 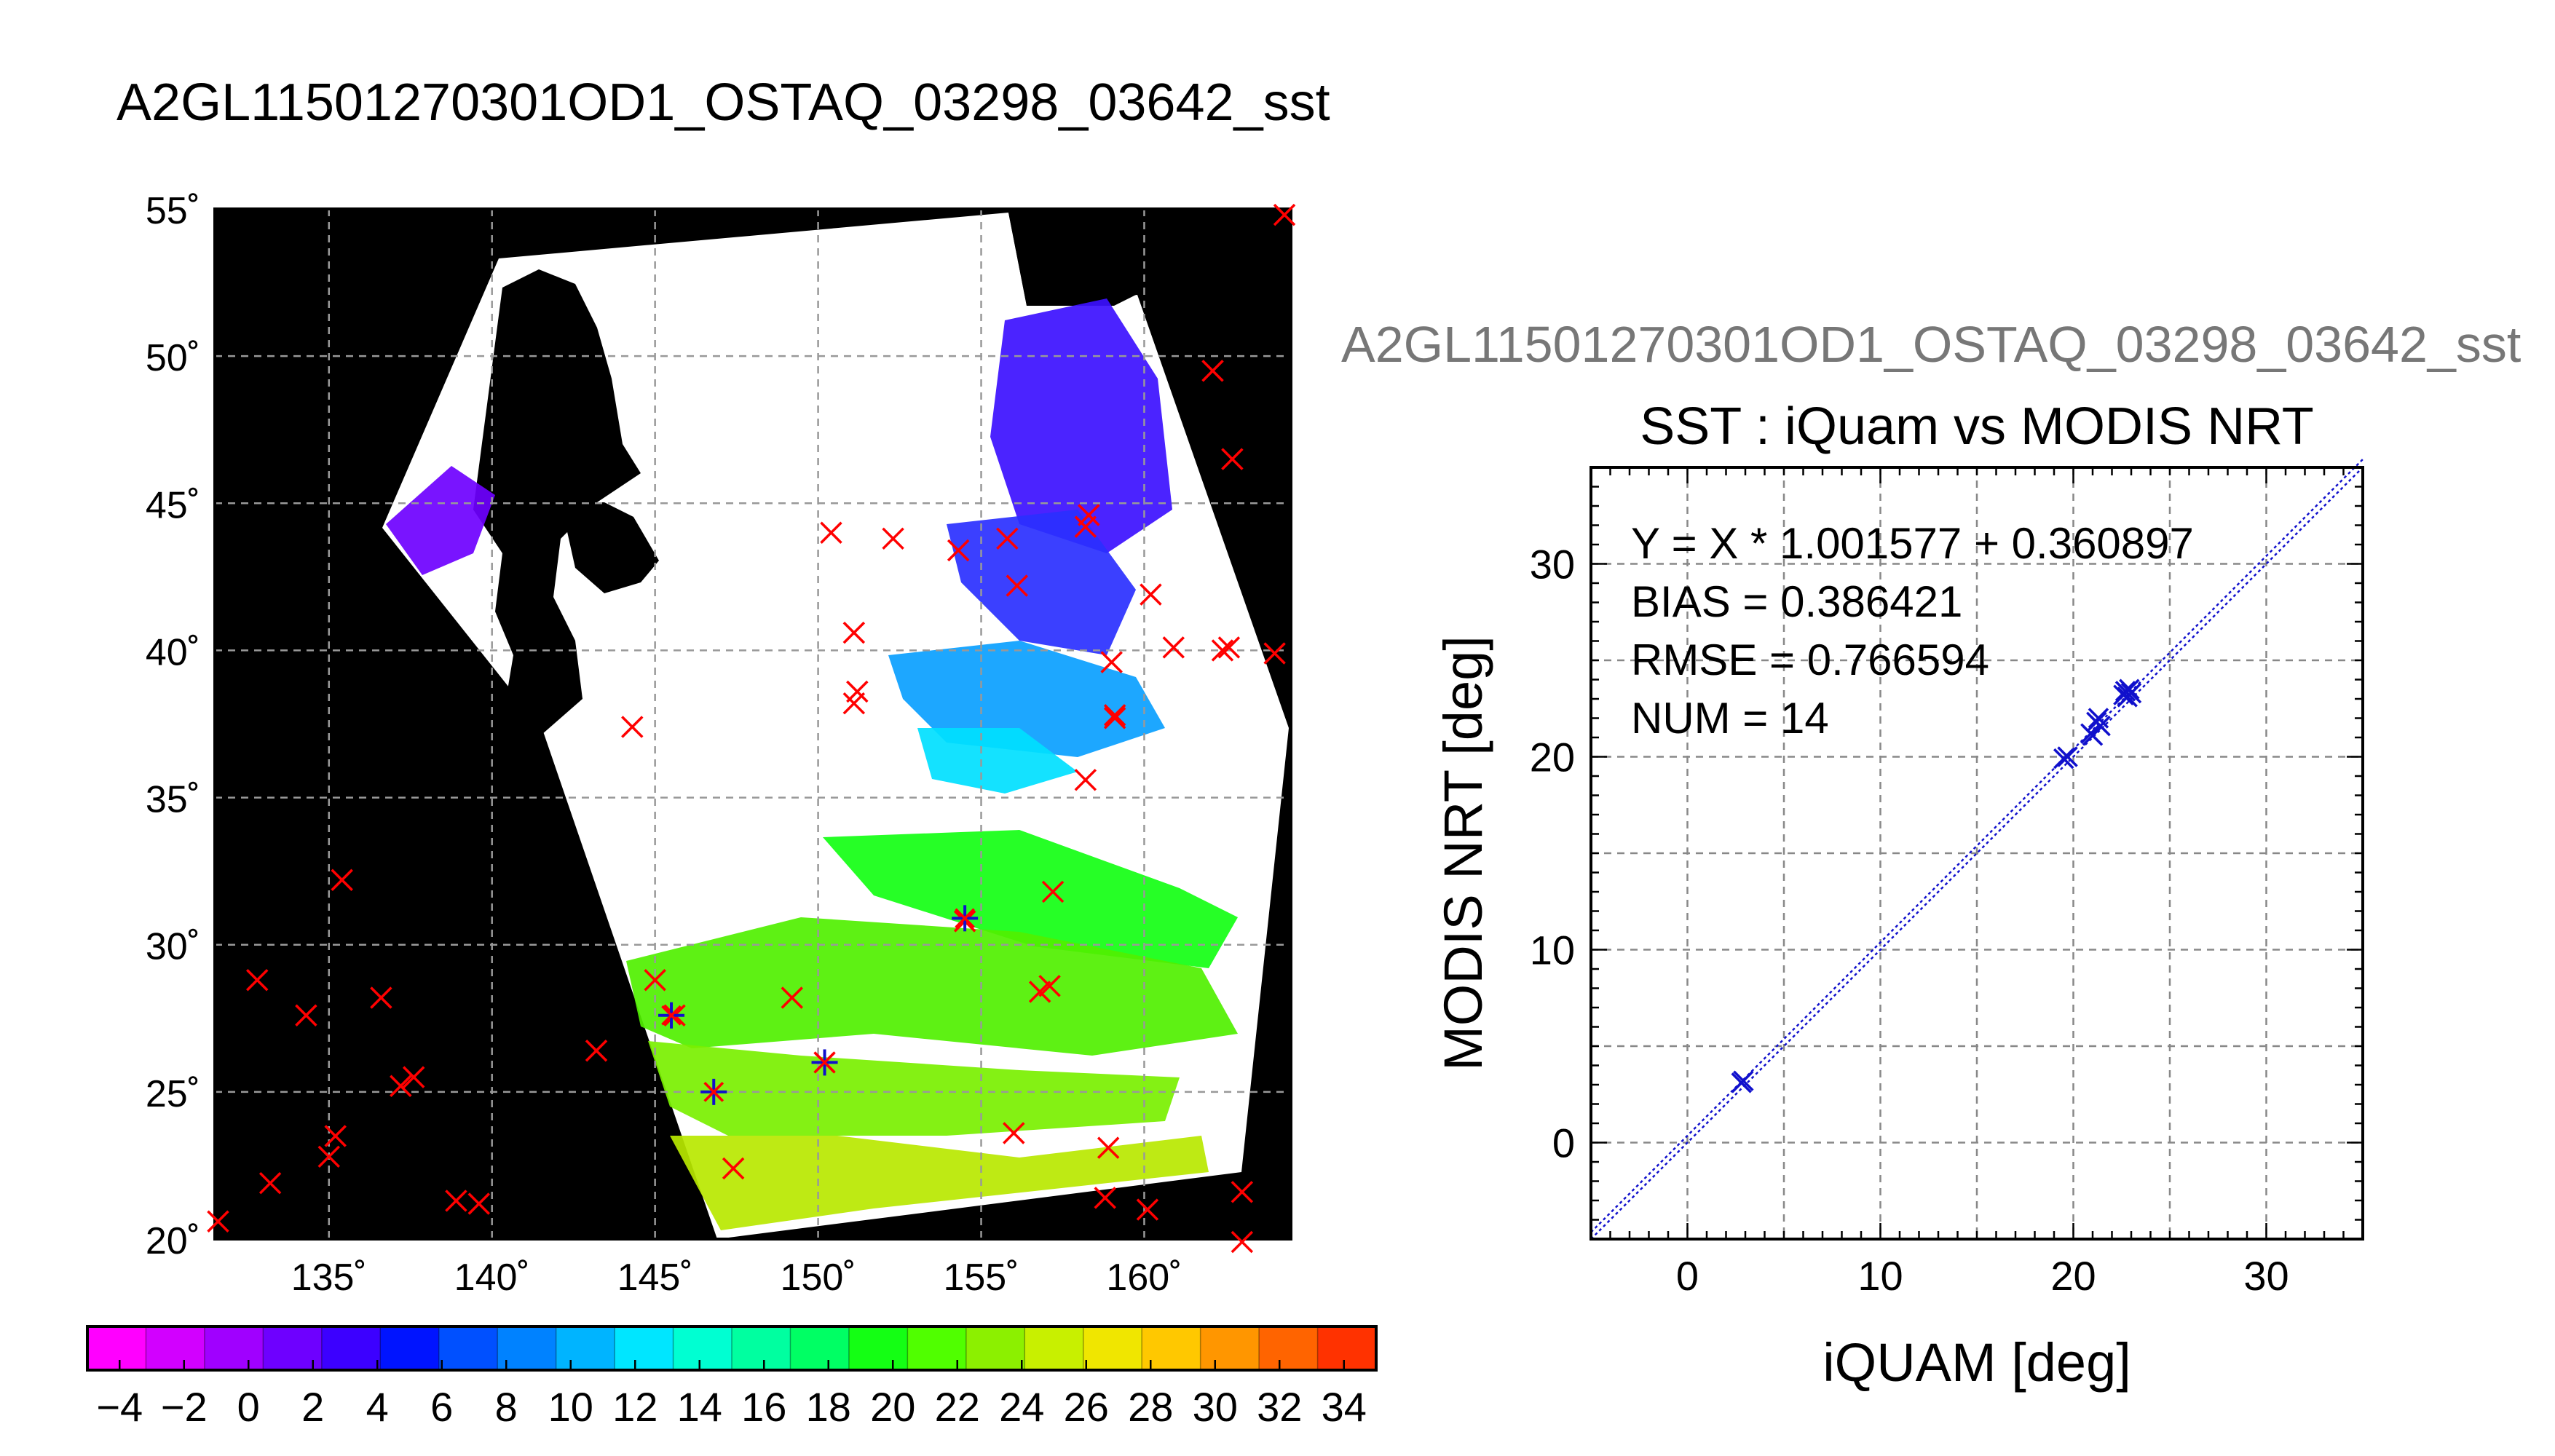 What do you see at coordinates (184, 1407) in the screenshot?
I see `colorbar-tick-label: −2` at bounding box center [184, 1407].